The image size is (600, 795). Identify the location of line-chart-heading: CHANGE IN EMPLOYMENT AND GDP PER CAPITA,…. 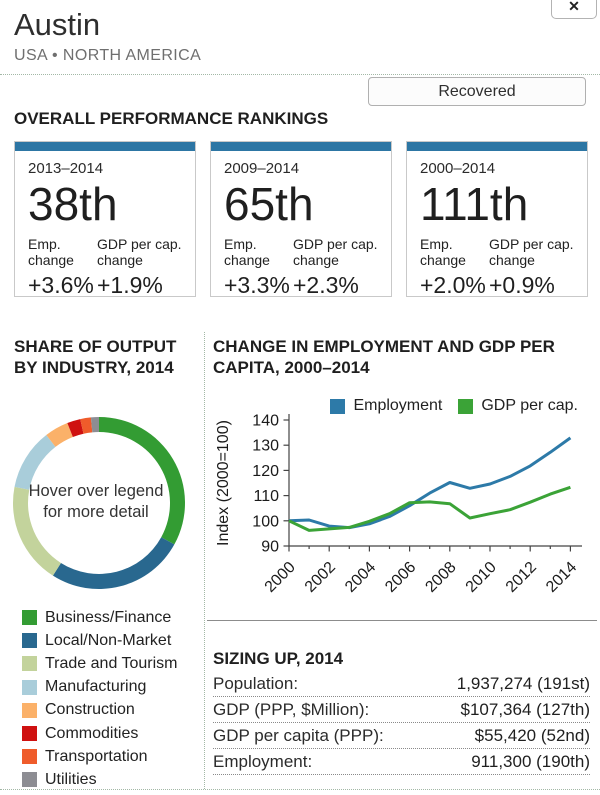
(384, 357).